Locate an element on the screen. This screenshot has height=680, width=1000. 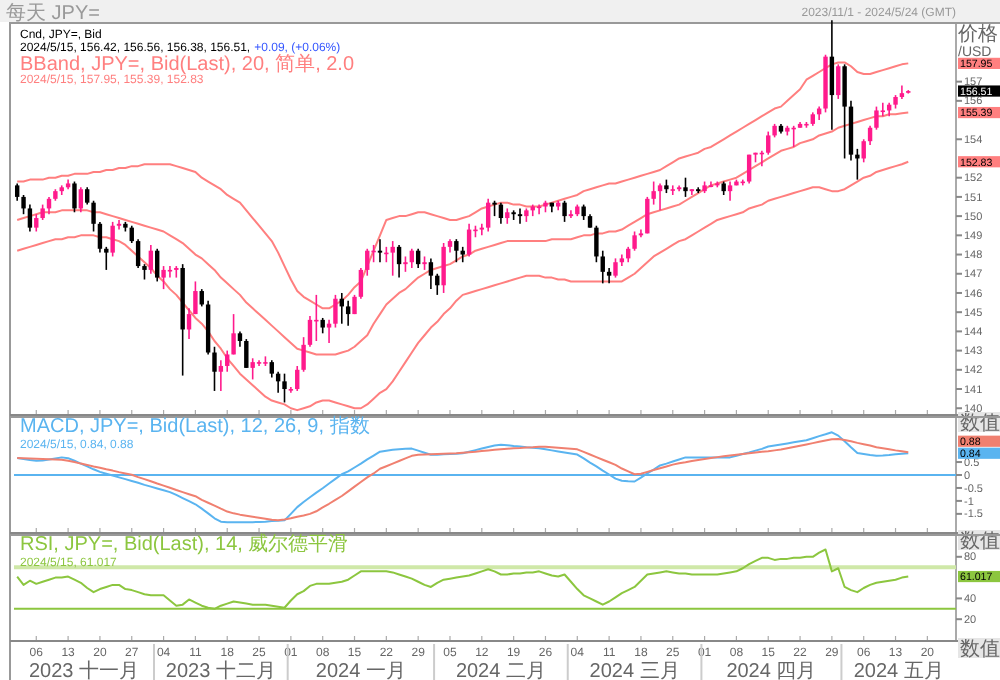
text: 2024 三月 is located at coordinates (634, 670).